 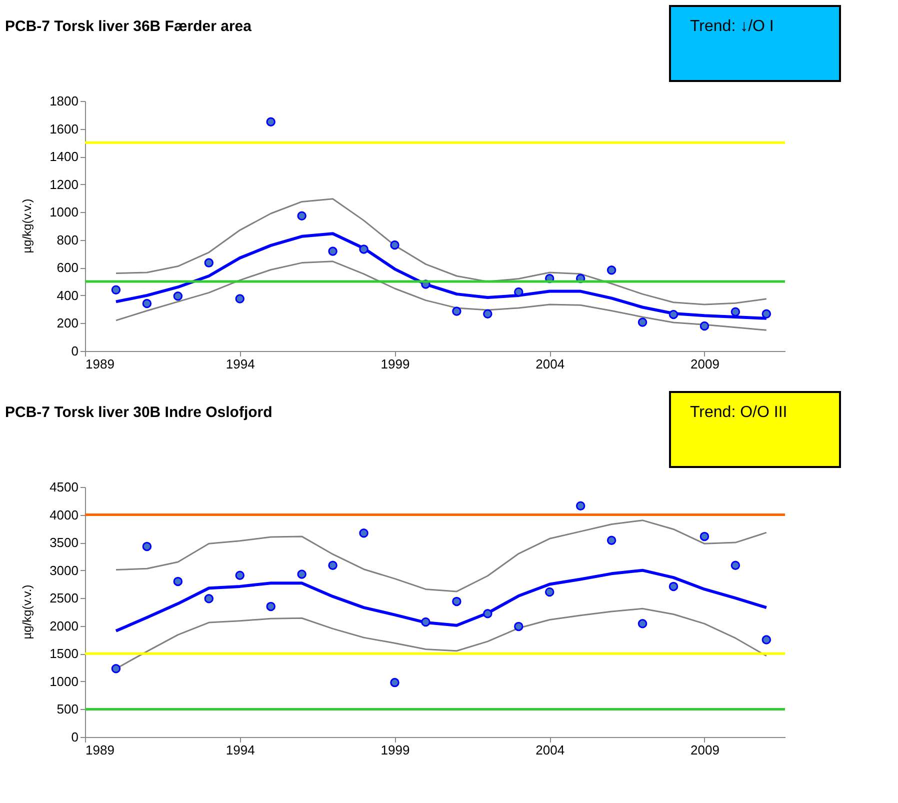 I want to click on y-tick-label: 200, so click(x=67, y=323).